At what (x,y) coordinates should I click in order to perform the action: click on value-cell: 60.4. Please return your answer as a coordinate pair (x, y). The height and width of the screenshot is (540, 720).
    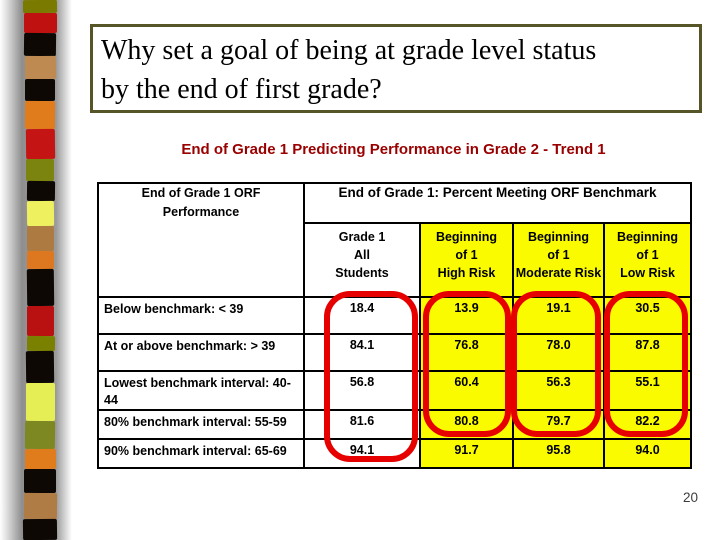
    Looking at the image, I should click on (466, 390).